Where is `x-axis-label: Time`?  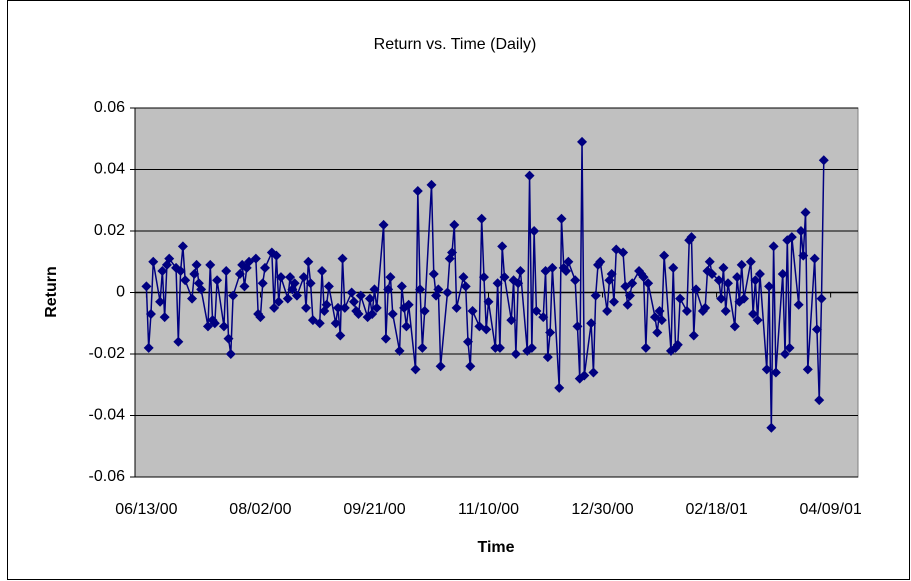 x-axis-label: Time is located at coordinates (495, 547).